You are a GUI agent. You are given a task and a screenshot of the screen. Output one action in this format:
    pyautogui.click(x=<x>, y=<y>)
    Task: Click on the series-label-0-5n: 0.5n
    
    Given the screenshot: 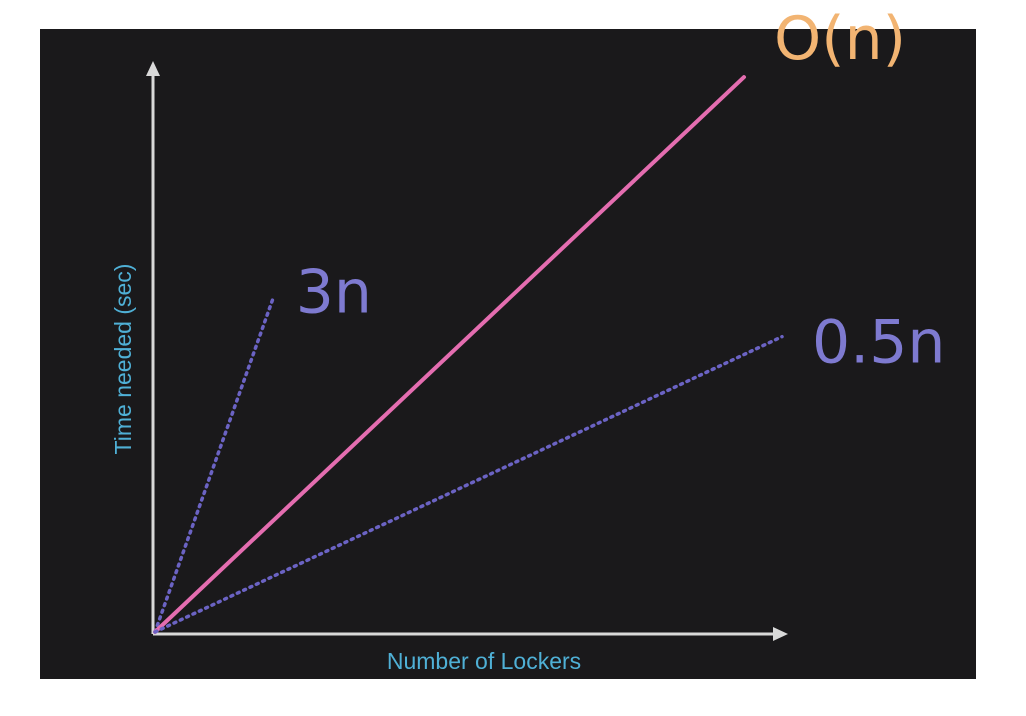 What is the action you would take?
    pyautogui.click(x=878, y=343)
    